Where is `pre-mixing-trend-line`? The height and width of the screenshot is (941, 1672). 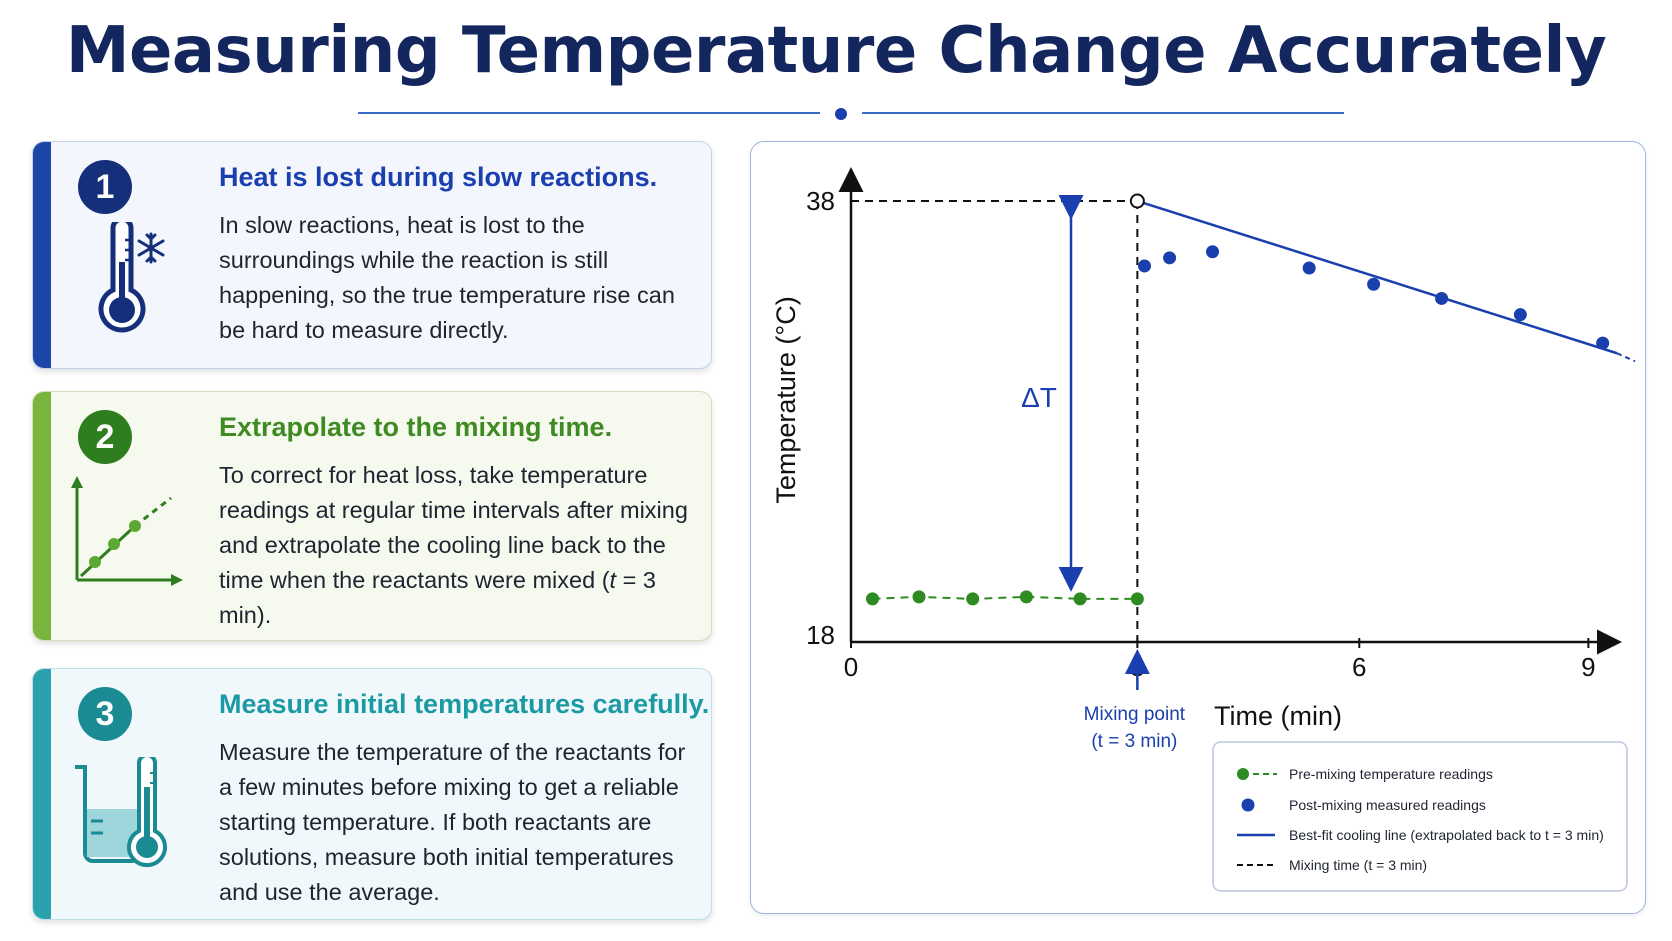
pre-mixing-trend-line is located at coordinates (1005, 597).